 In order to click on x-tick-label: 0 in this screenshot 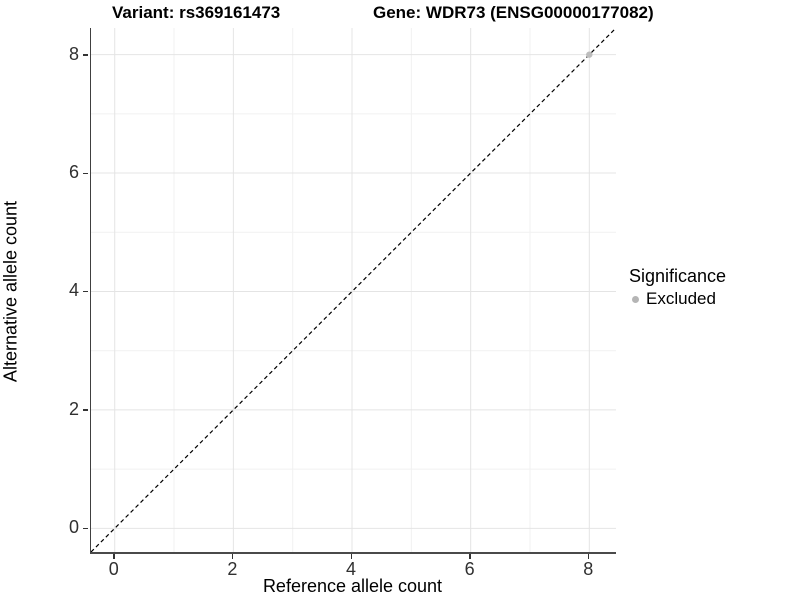, I will do `click(113, 569)`.